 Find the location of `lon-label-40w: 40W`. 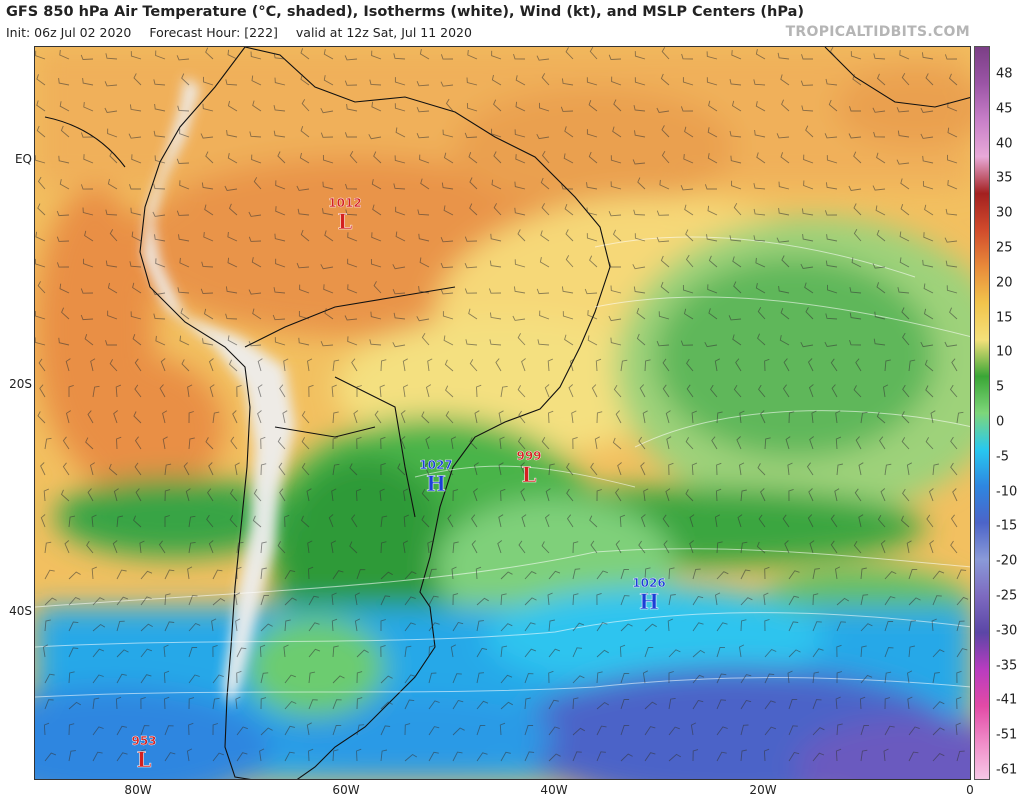

lon-label-40w: 40W is located at coordinates (554, 790).